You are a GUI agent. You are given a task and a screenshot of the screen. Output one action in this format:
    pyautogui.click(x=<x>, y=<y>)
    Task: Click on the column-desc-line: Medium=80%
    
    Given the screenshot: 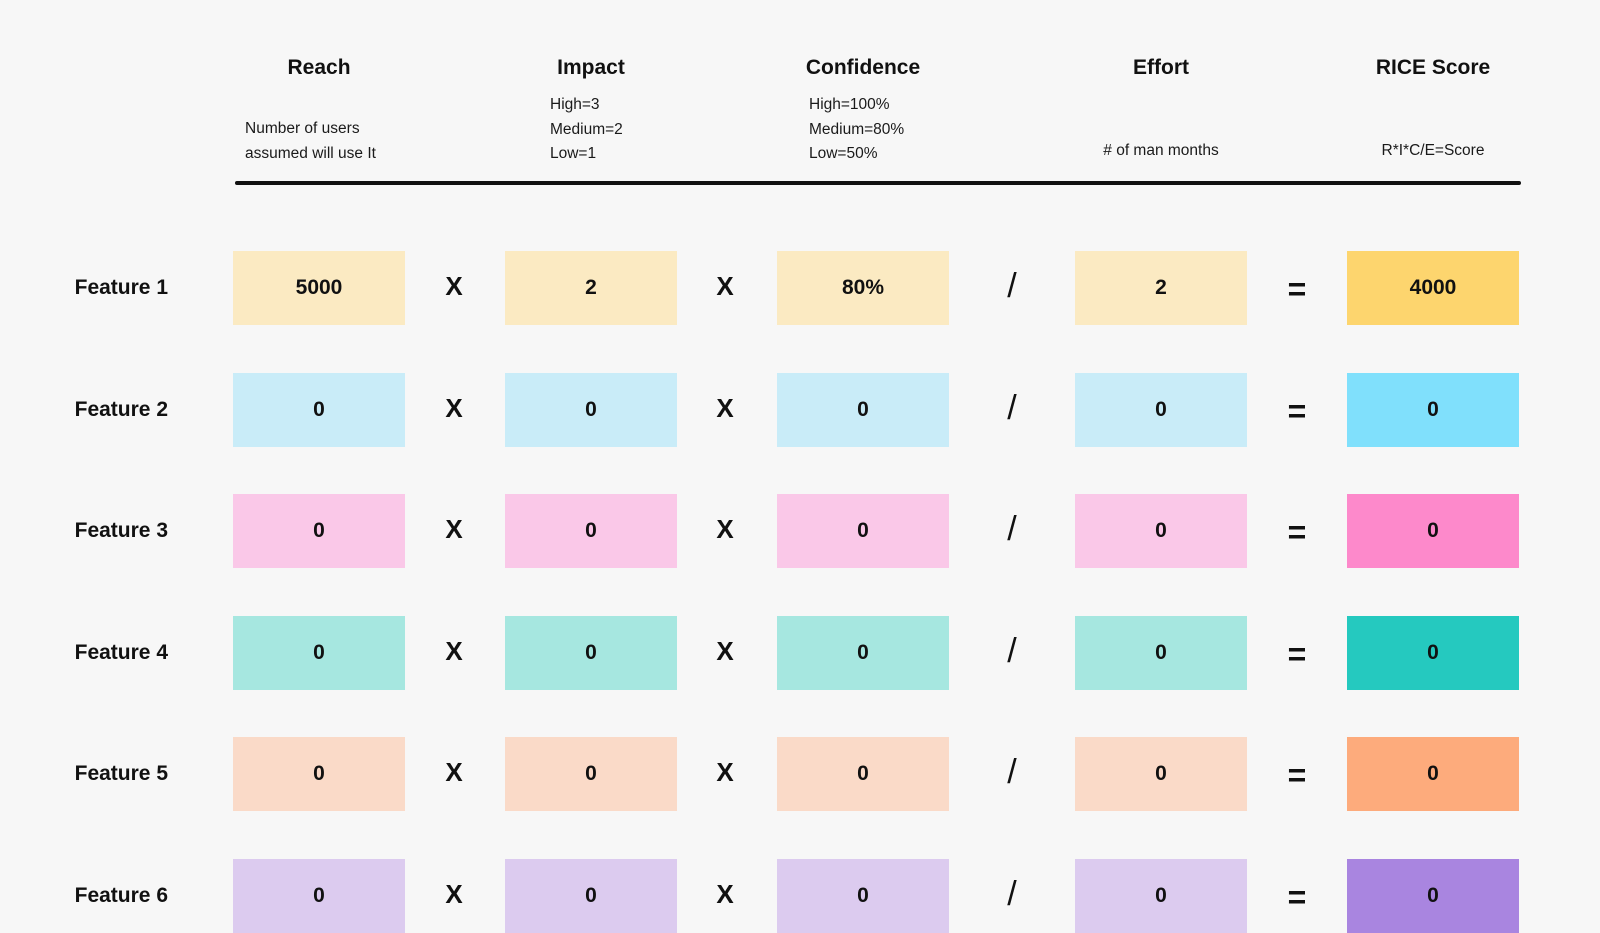 What is the action you would take?
    pyautogui.click(x=857, y=129)
    